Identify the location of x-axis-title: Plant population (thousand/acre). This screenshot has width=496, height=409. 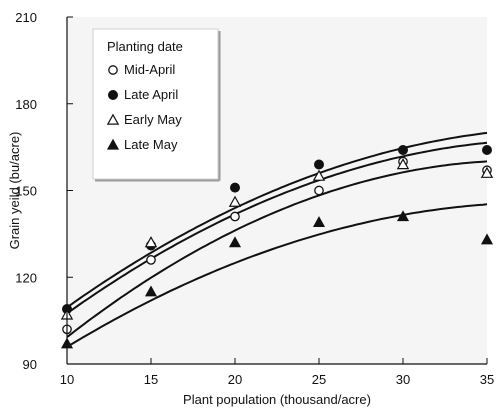
(277, 399).